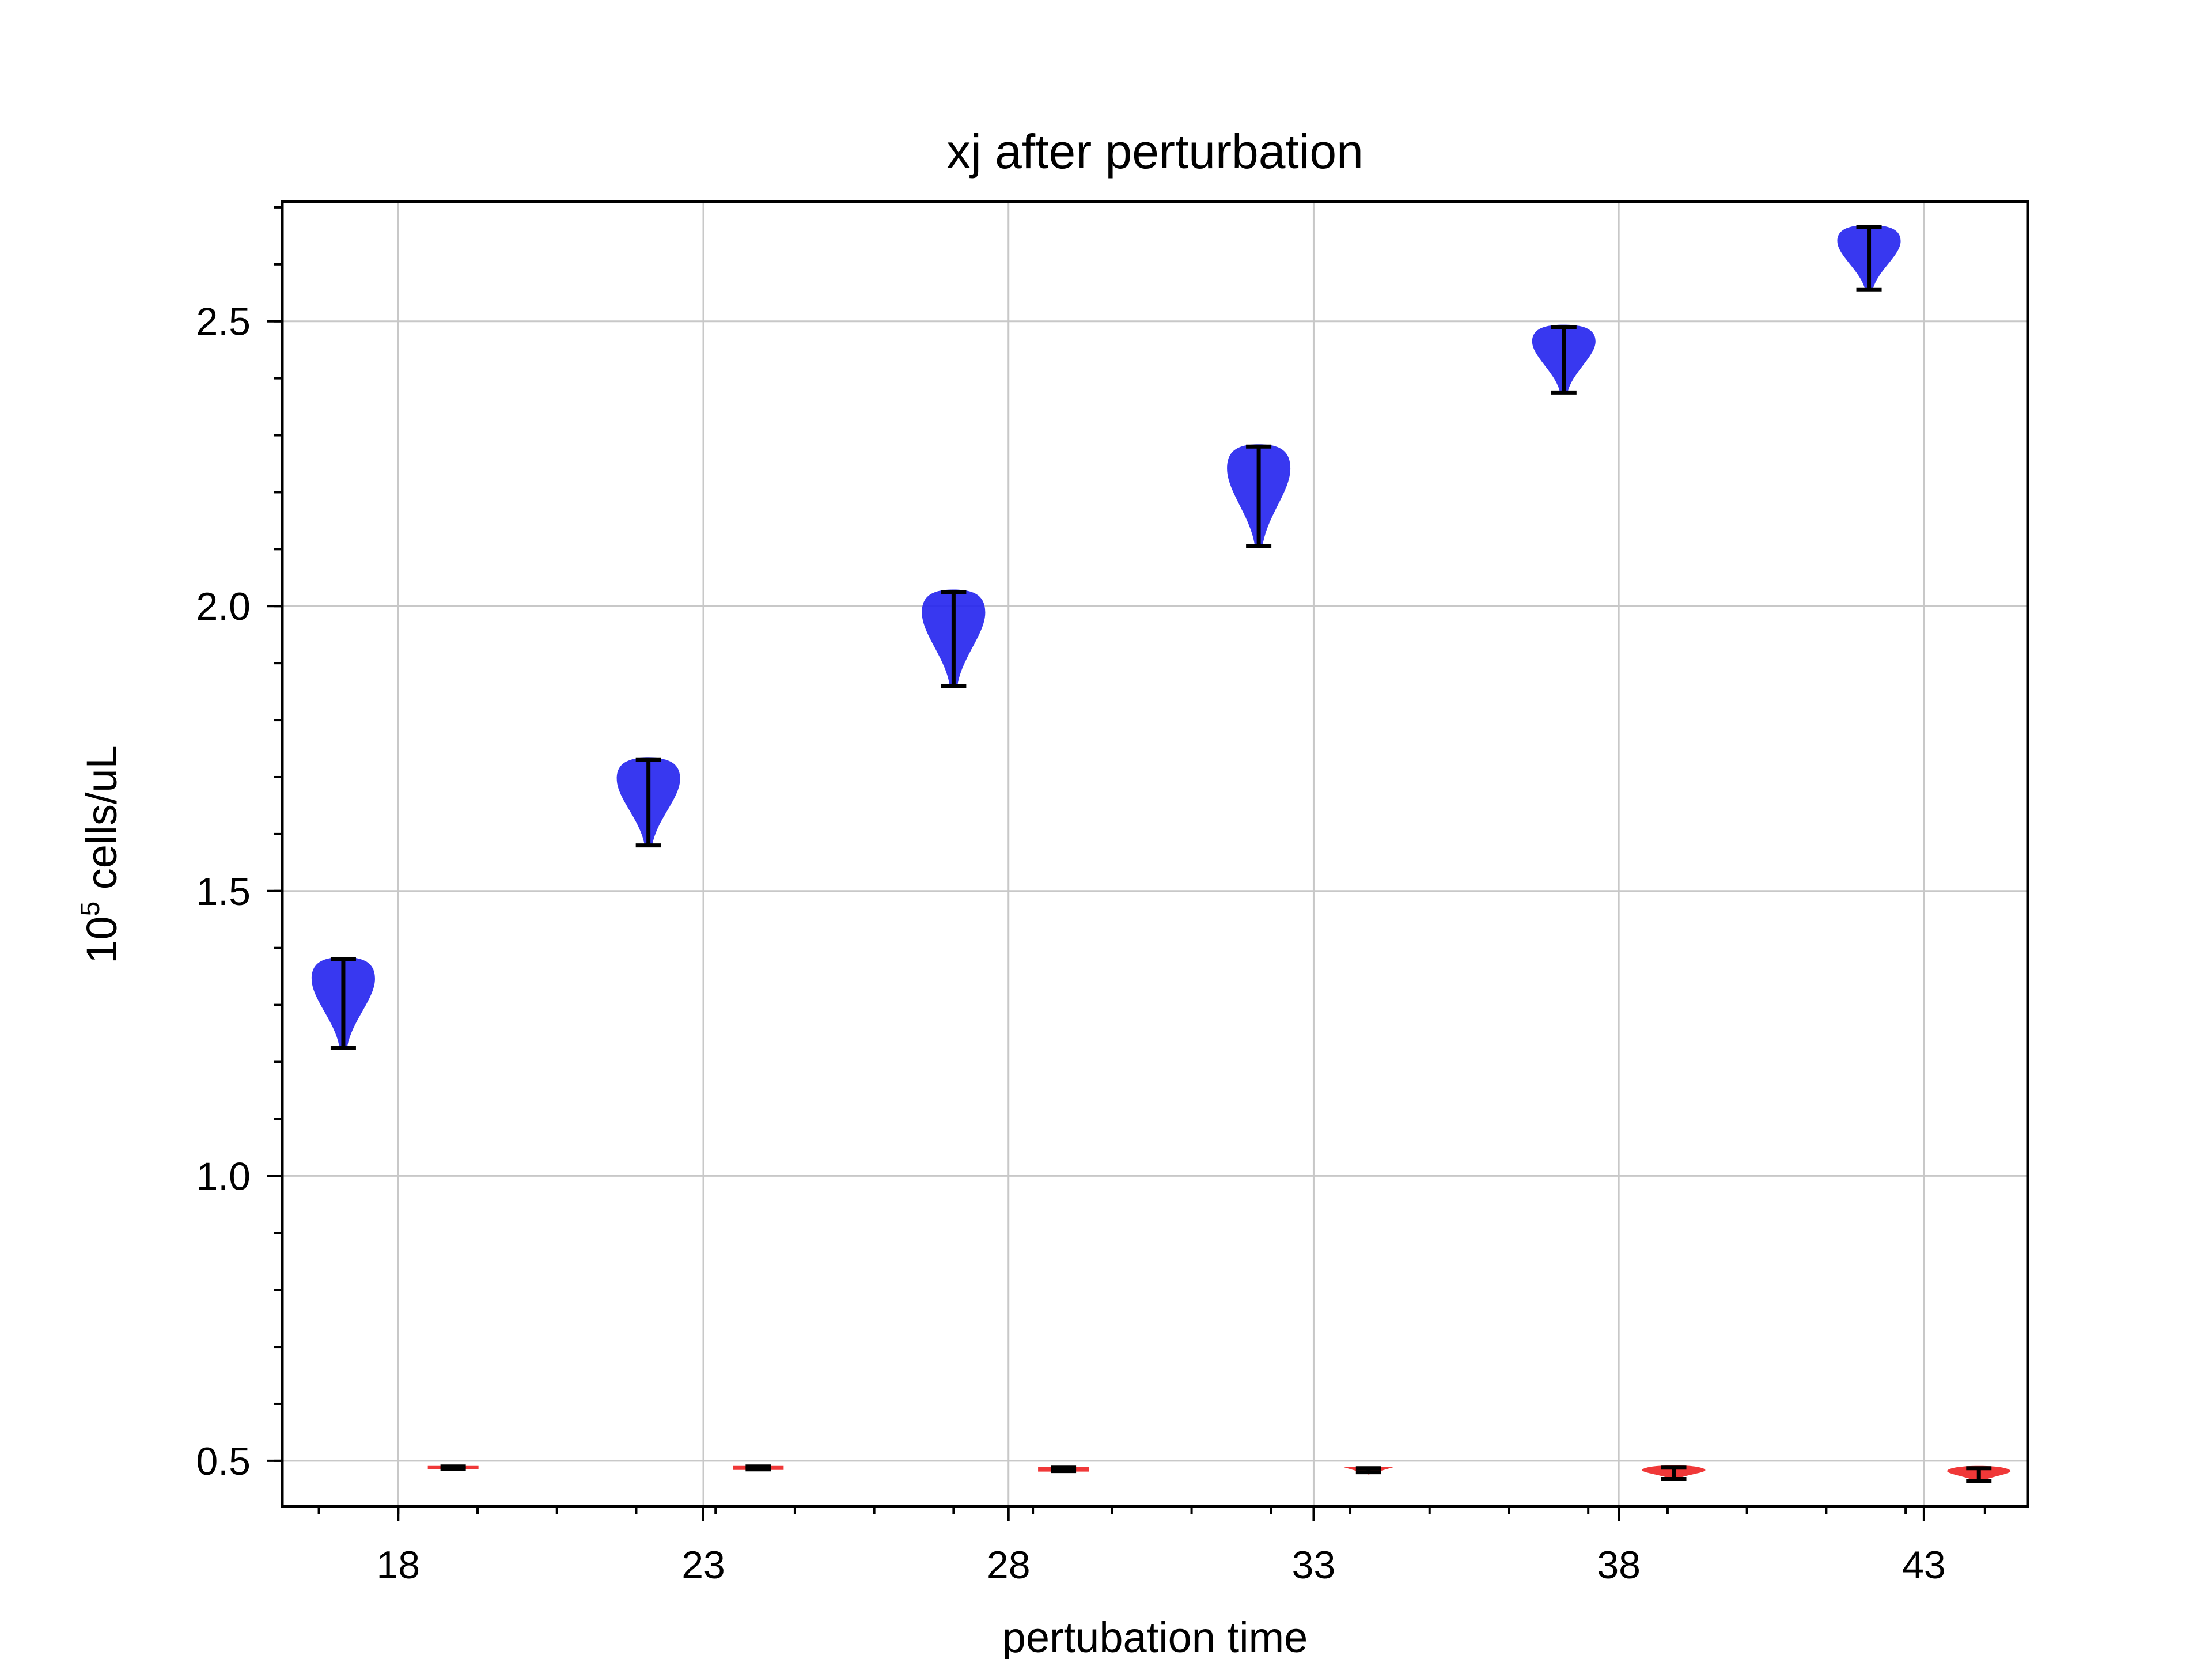 The height and width of the screenshot is (1659, 2212). What do you see at coordinates (1155, 1636) in the screenshot?
I see `x-axis-label: pertubation time` at bounding box center [1155, 1636].